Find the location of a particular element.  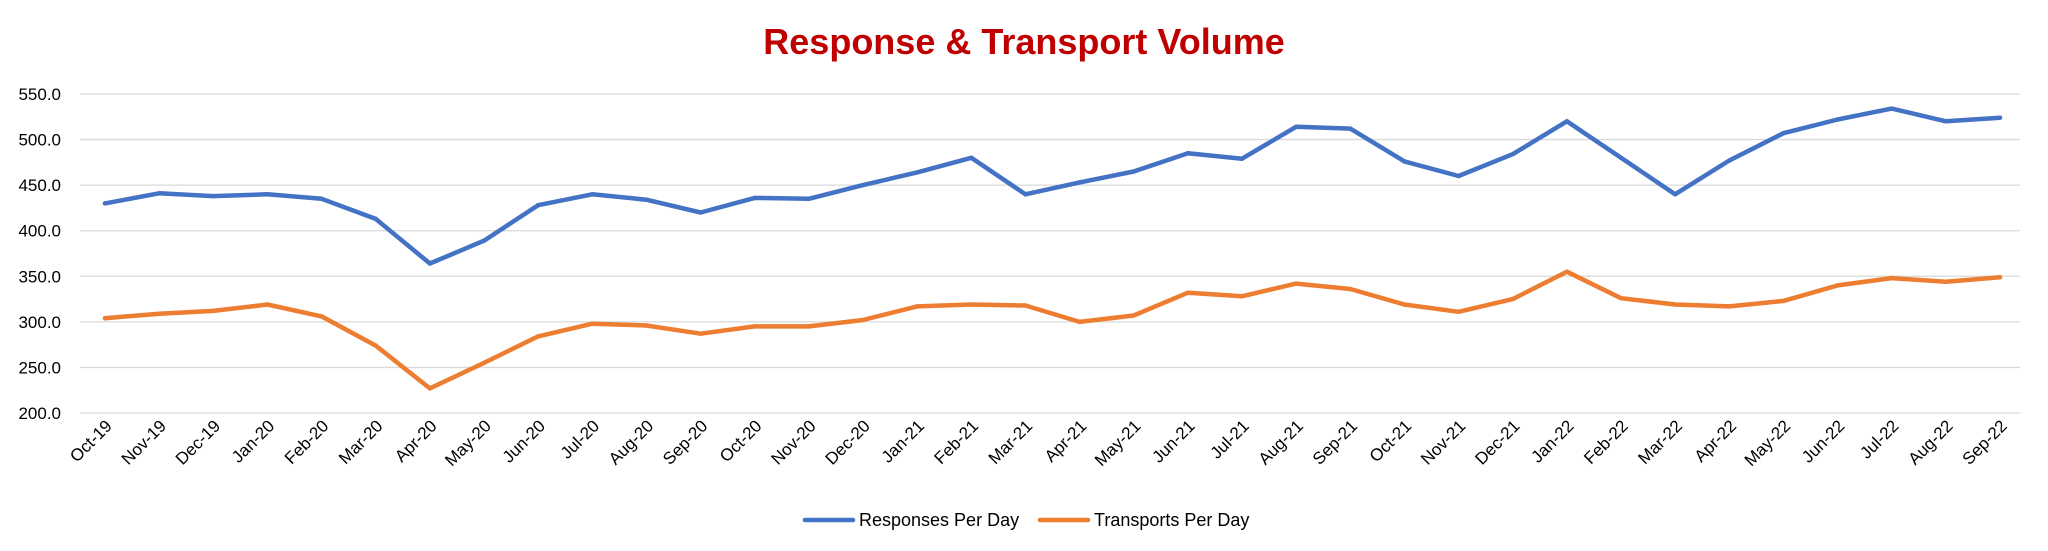

x-tick-label: Jun-21 is located at coordinates (1173, 441).